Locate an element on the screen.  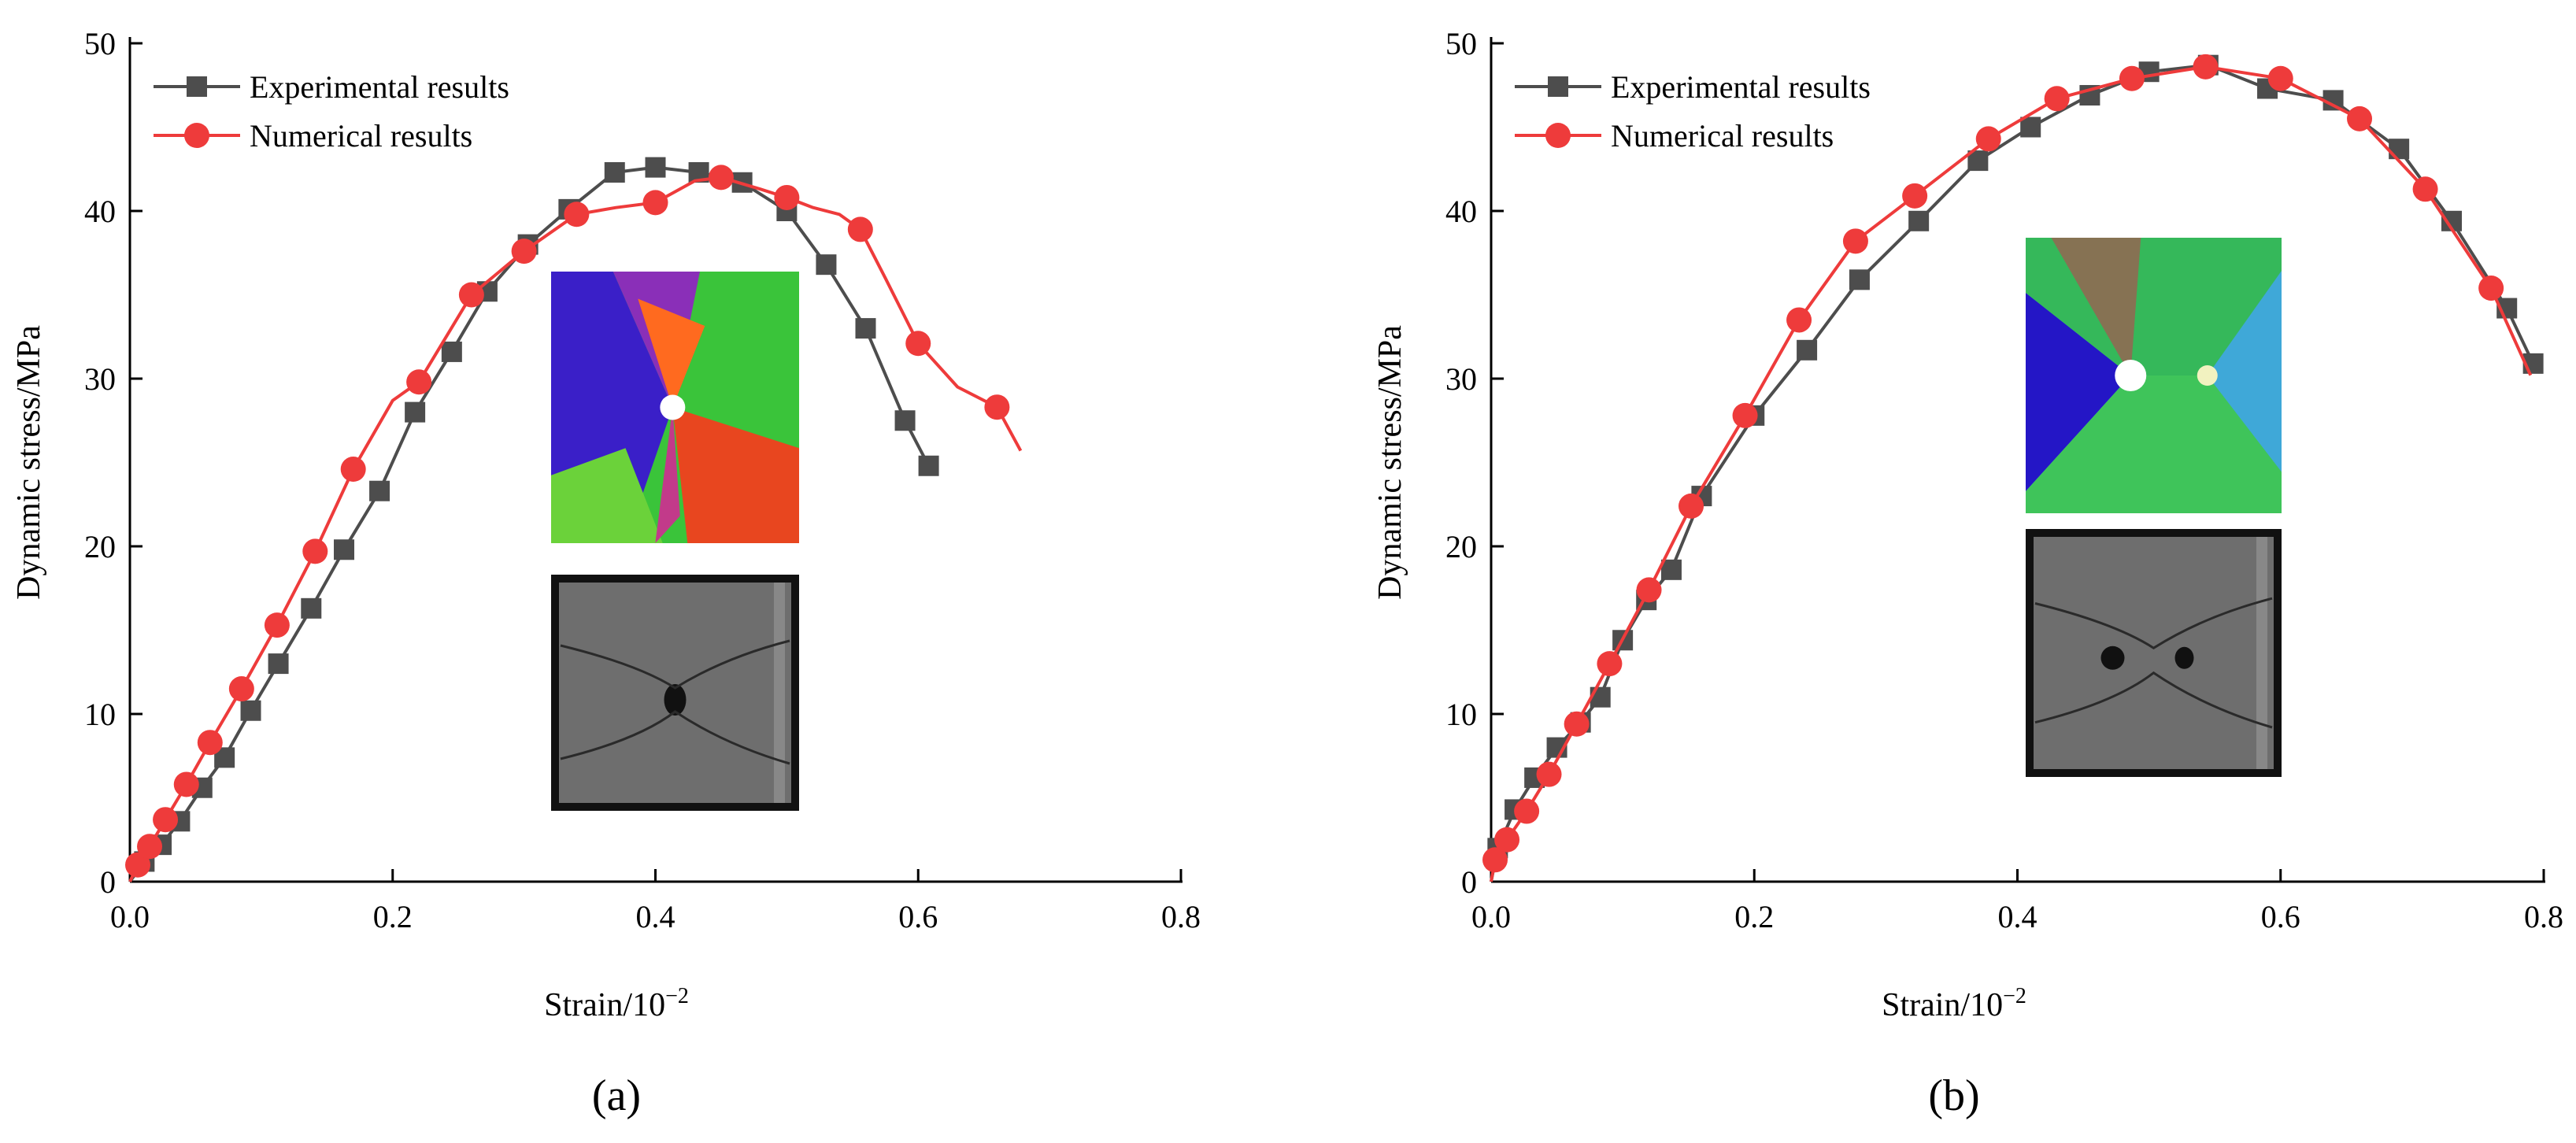
chart-a-legend-label: Numerical results is located at coordinates (361, 136).